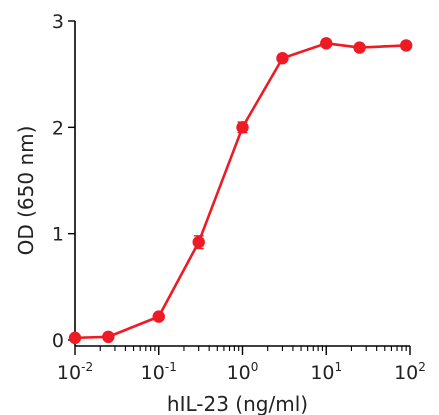 This screenshot has width=439, height=415. What do you see at coordinates (58, 341) in the screenshot?
I see `y-tick-label-0: 0` at bounding box center [58, 341].